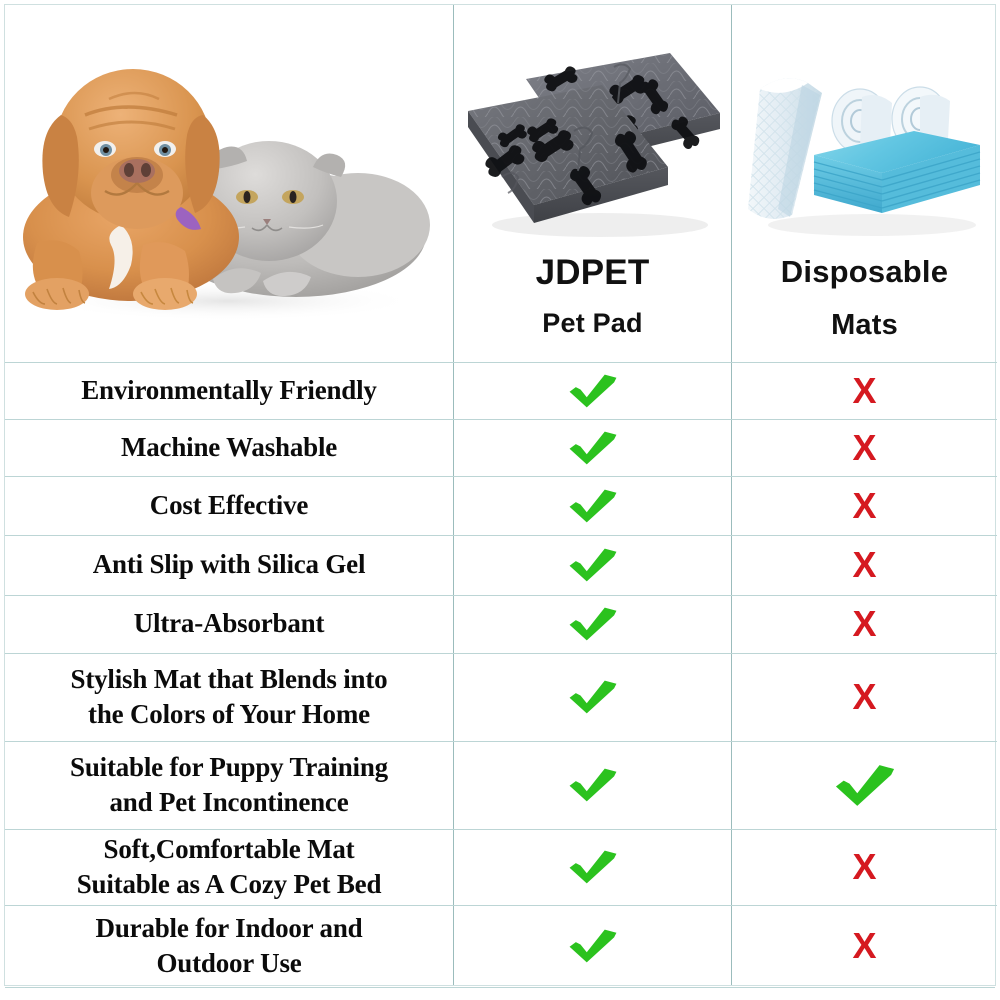 Image resolution: width=1000 pixels, height=1000 pixels. Describe the element at coordinates (500, 987) in the screenshot. I see `table-bottom-border` at that location.